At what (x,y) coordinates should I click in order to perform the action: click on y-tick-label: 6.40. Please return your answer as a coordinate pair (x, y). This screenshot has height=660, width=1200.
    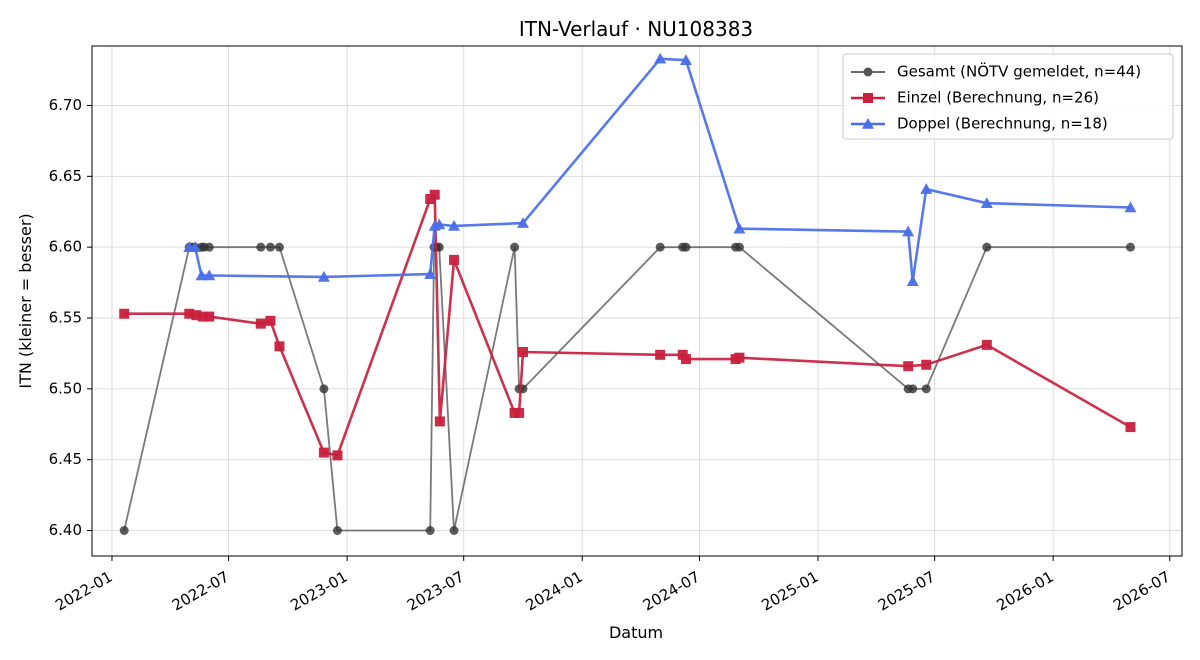
    Looking at the image, I should click on (65, 530).